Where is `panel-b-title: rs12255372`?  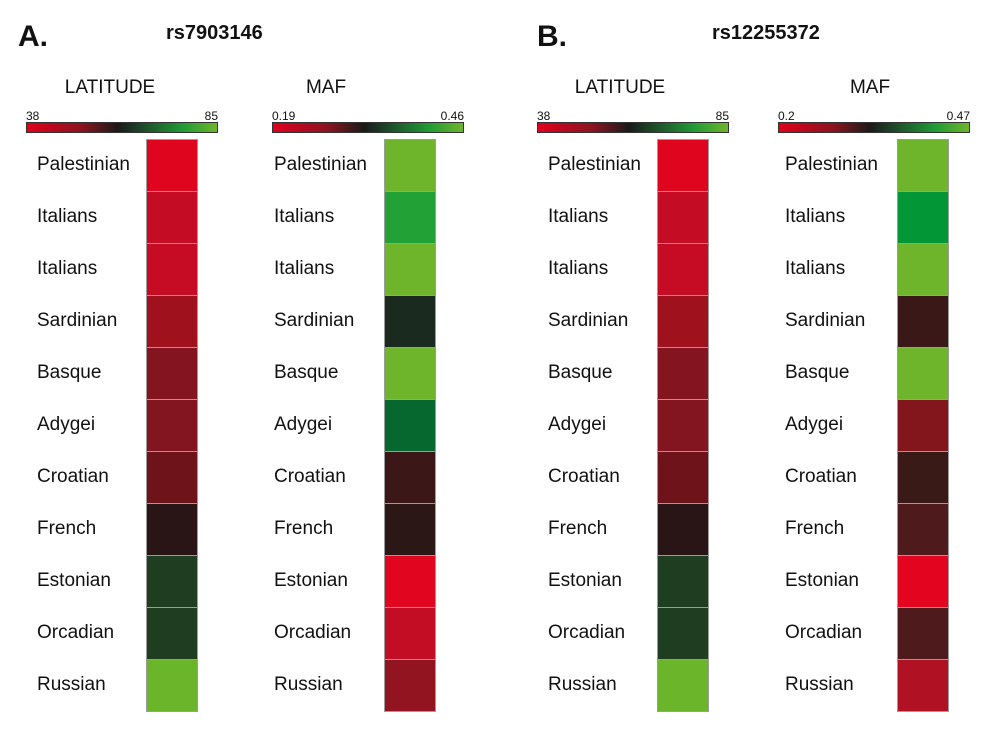 panel-b-title: rs12255372 is located at coordinates (766, 33).